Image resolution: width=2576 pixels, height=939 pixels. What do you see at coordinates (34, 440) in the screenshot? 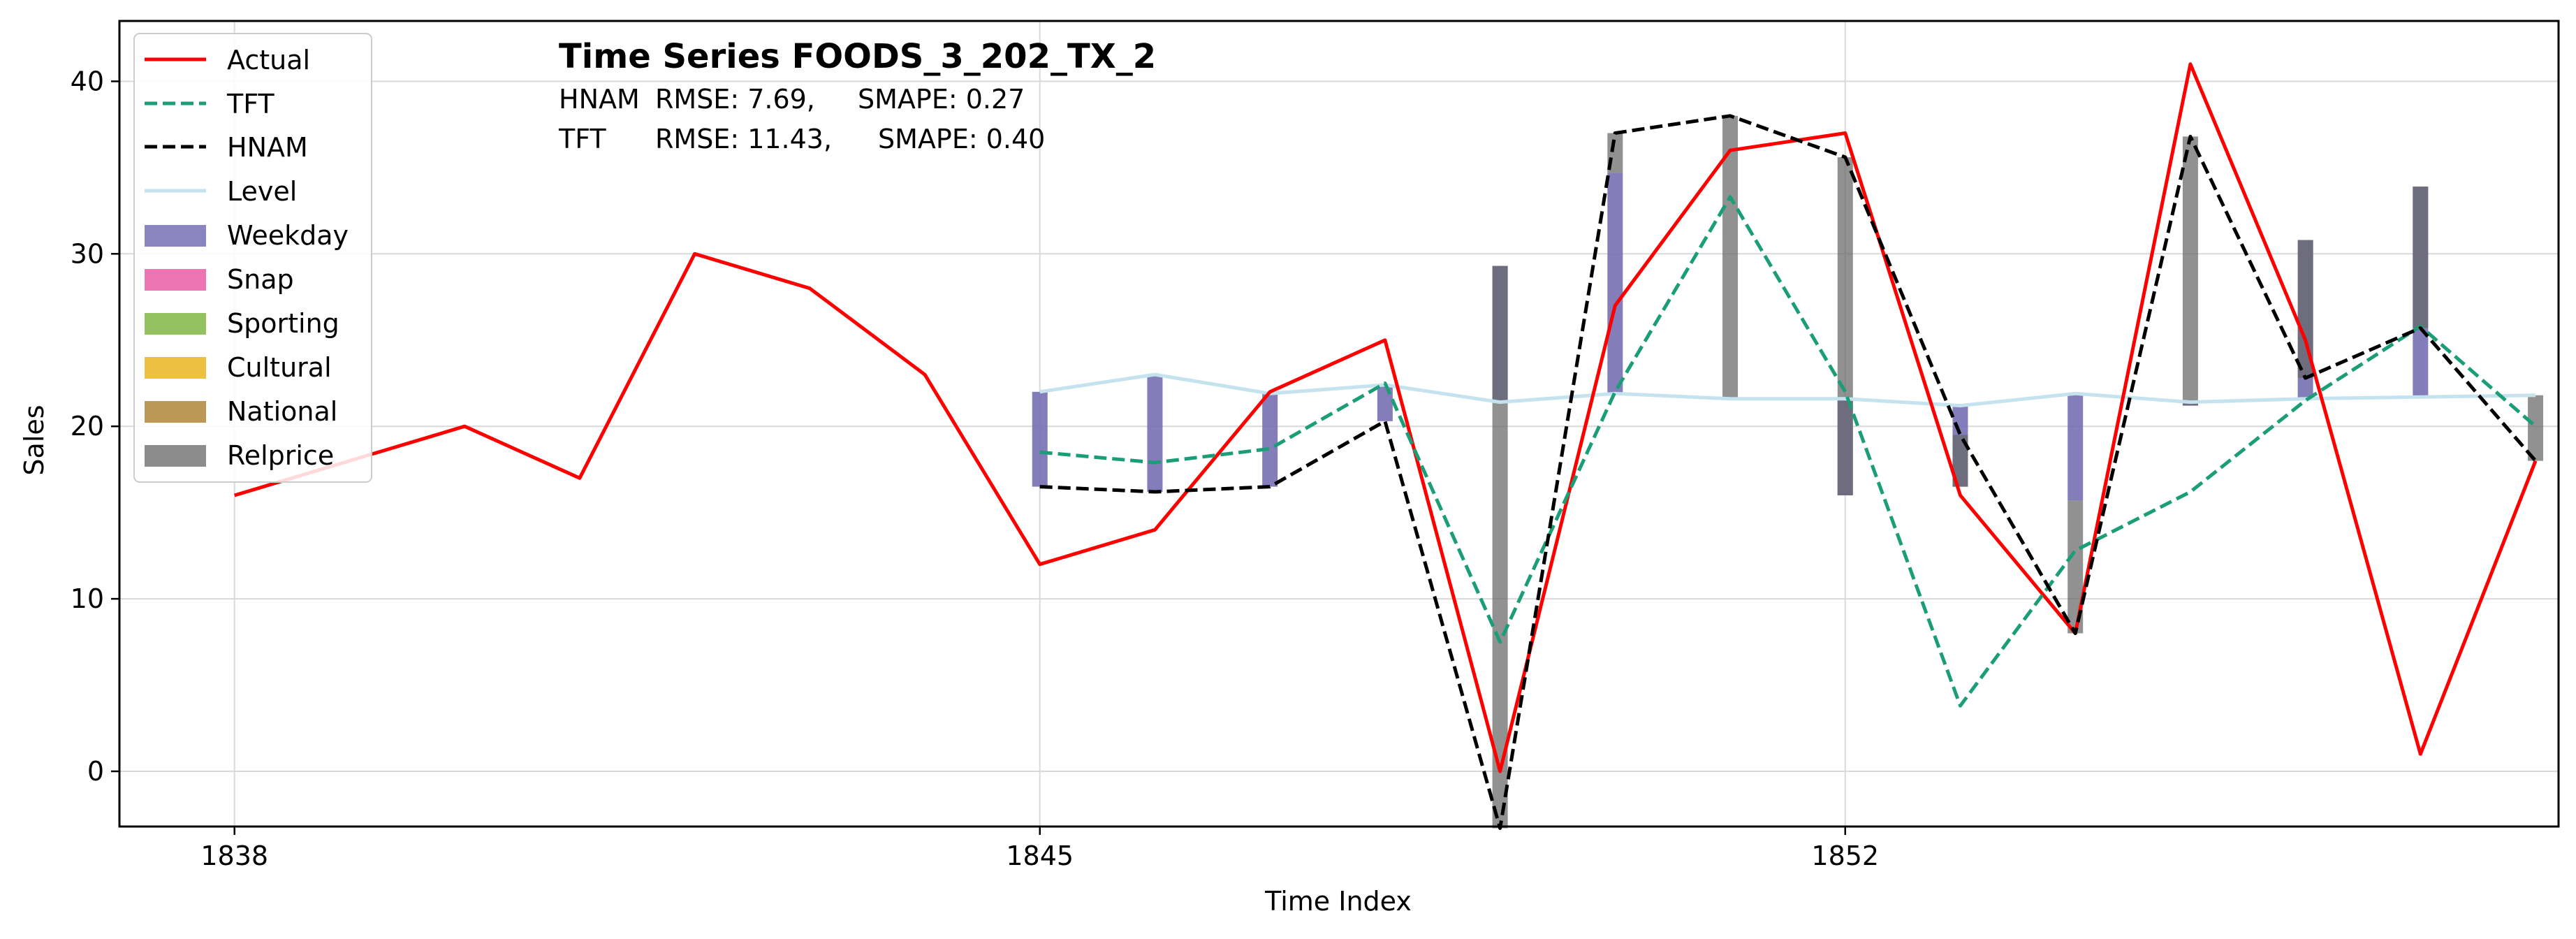
I see `y-axis-label: Sales` at bounding box center [34, 440].